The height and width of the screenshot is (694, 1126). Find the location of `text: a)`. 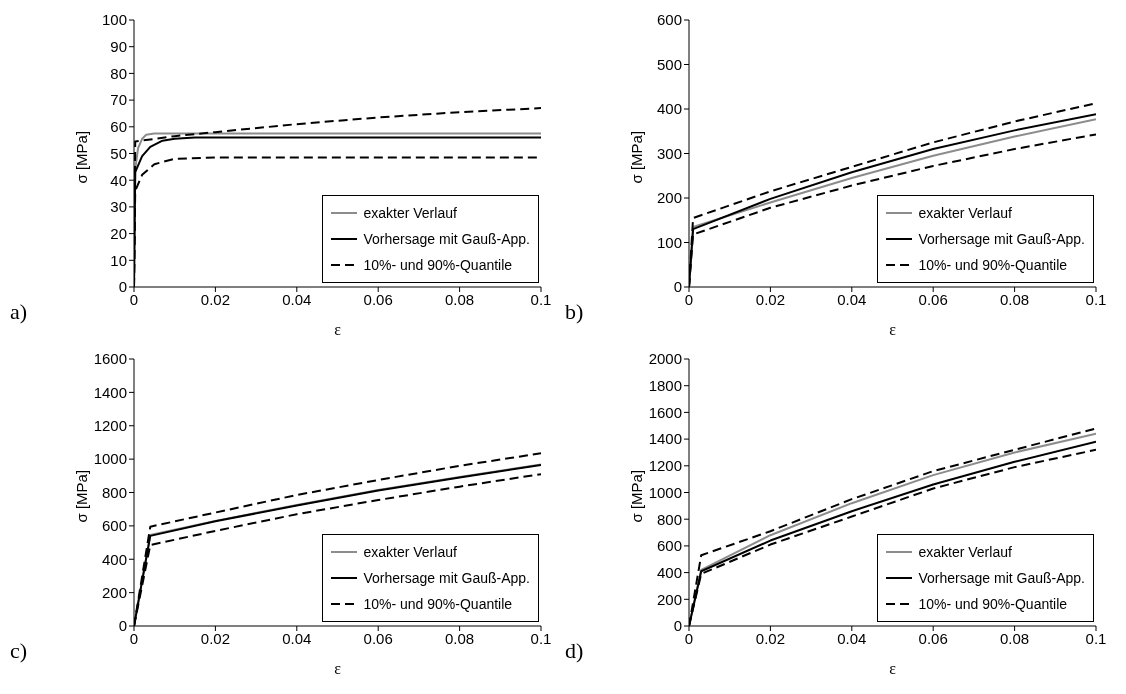

text: a) is located at coordinates (19, 312).